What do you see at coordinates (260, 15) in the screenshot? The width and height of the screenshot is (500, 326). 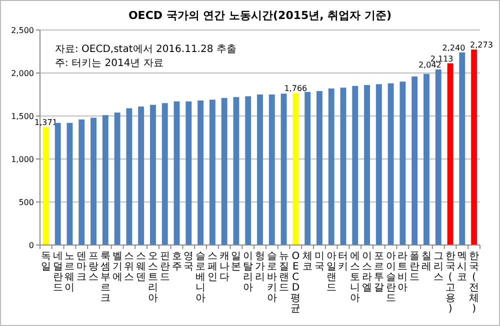 I see `title: OECD 국가의 연간 노동시간(2015년, 취업자 기준)` at bounding box center [260, 15].